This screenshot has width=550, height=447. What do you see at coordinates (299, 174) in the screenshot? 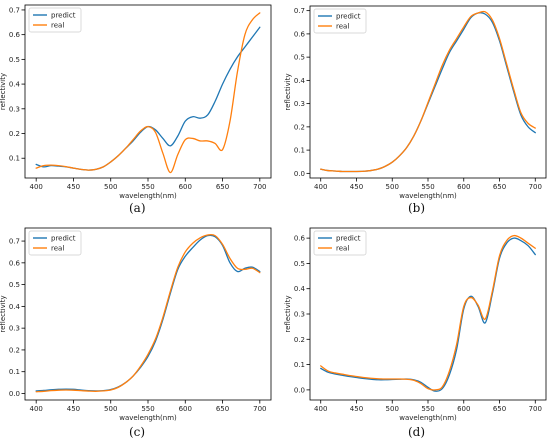
I see `y-tick-label-b-0: 0.0` at bounding box center [299, 174].